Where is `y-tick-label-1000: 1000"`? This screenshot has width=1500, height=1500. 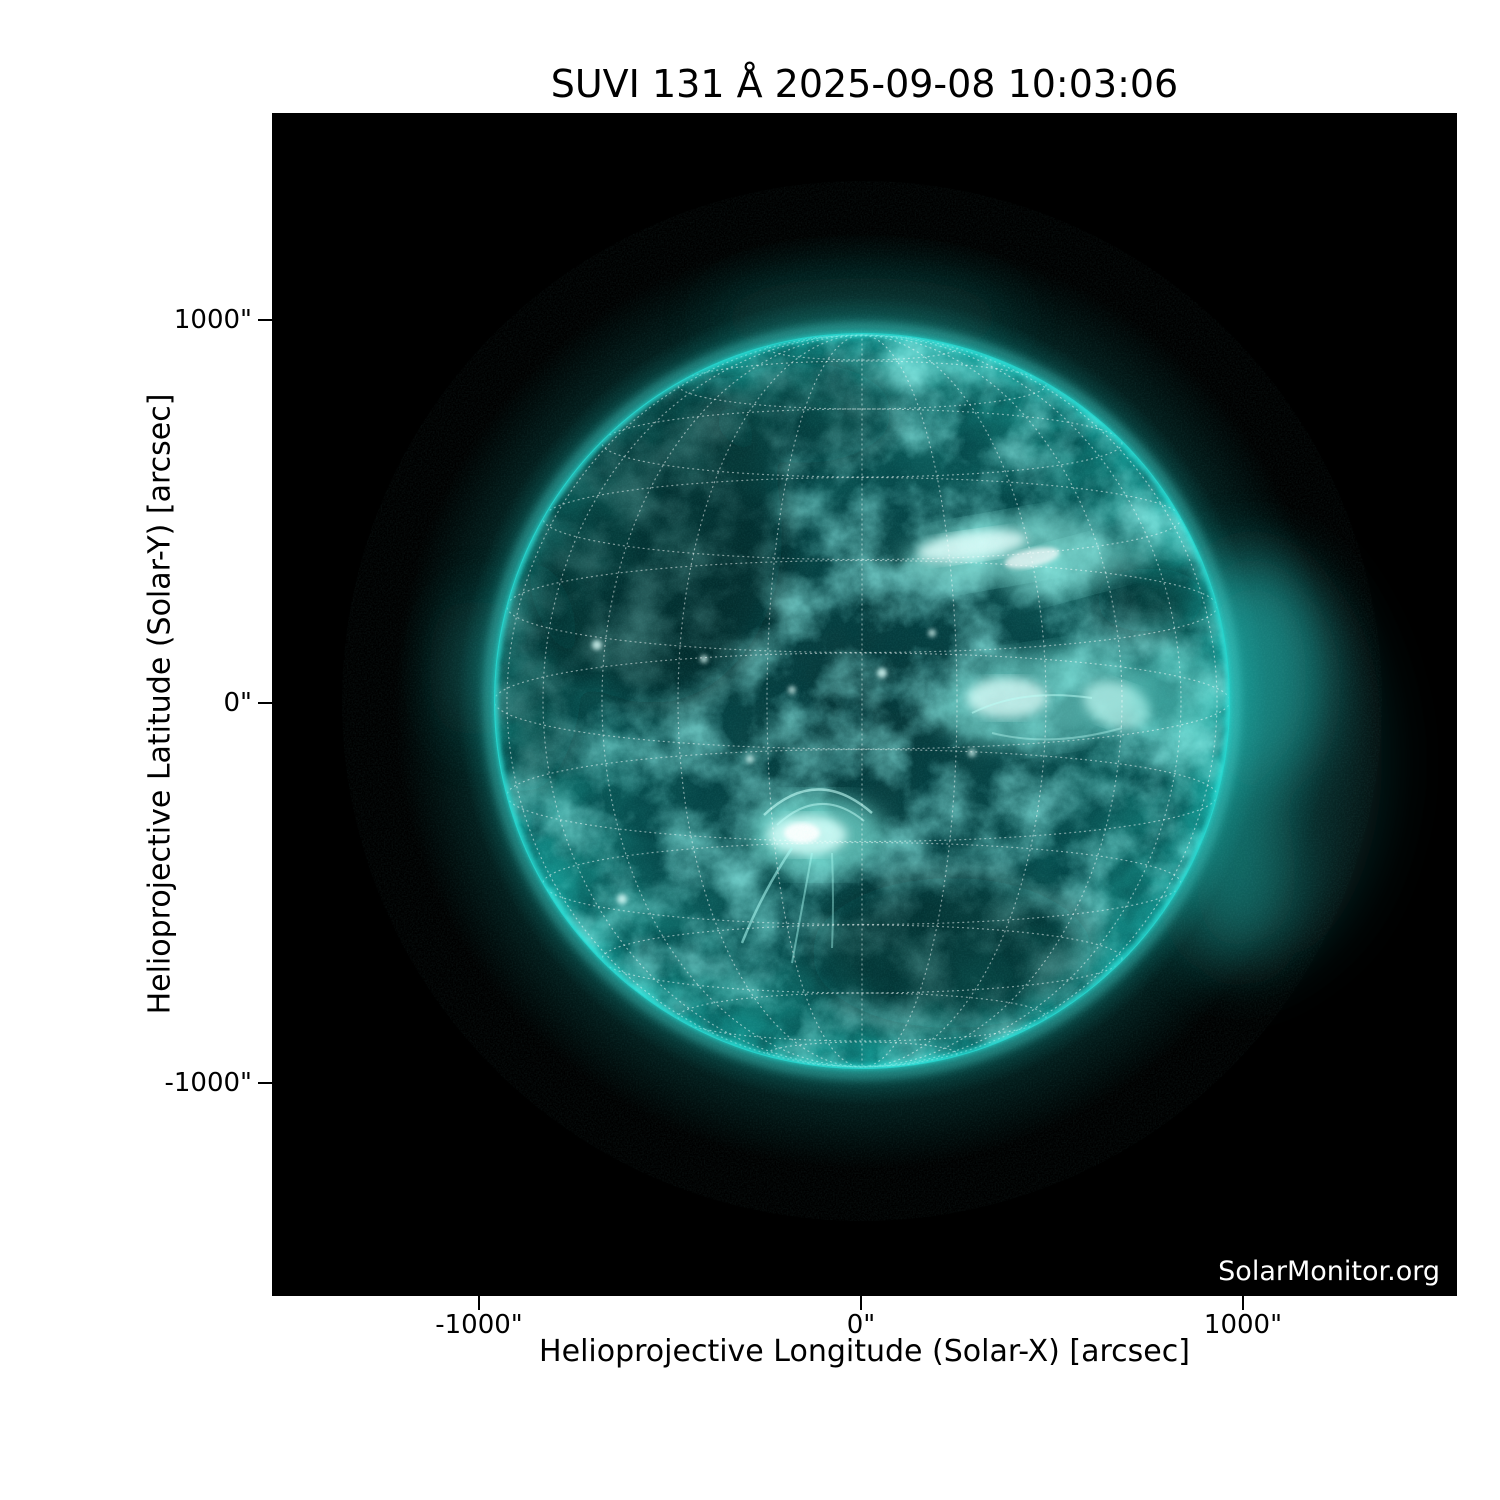 y-tick-label-1000: 1000" is located at coordinates (212, 320).